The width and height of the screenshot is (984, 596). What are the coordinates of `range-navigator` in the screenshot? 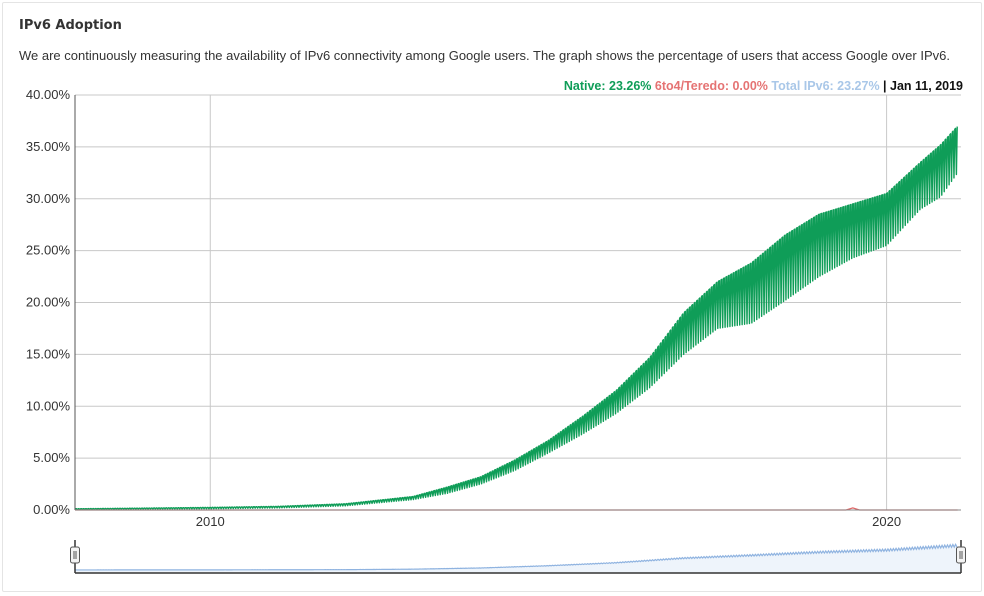 It's located at (518, 557).